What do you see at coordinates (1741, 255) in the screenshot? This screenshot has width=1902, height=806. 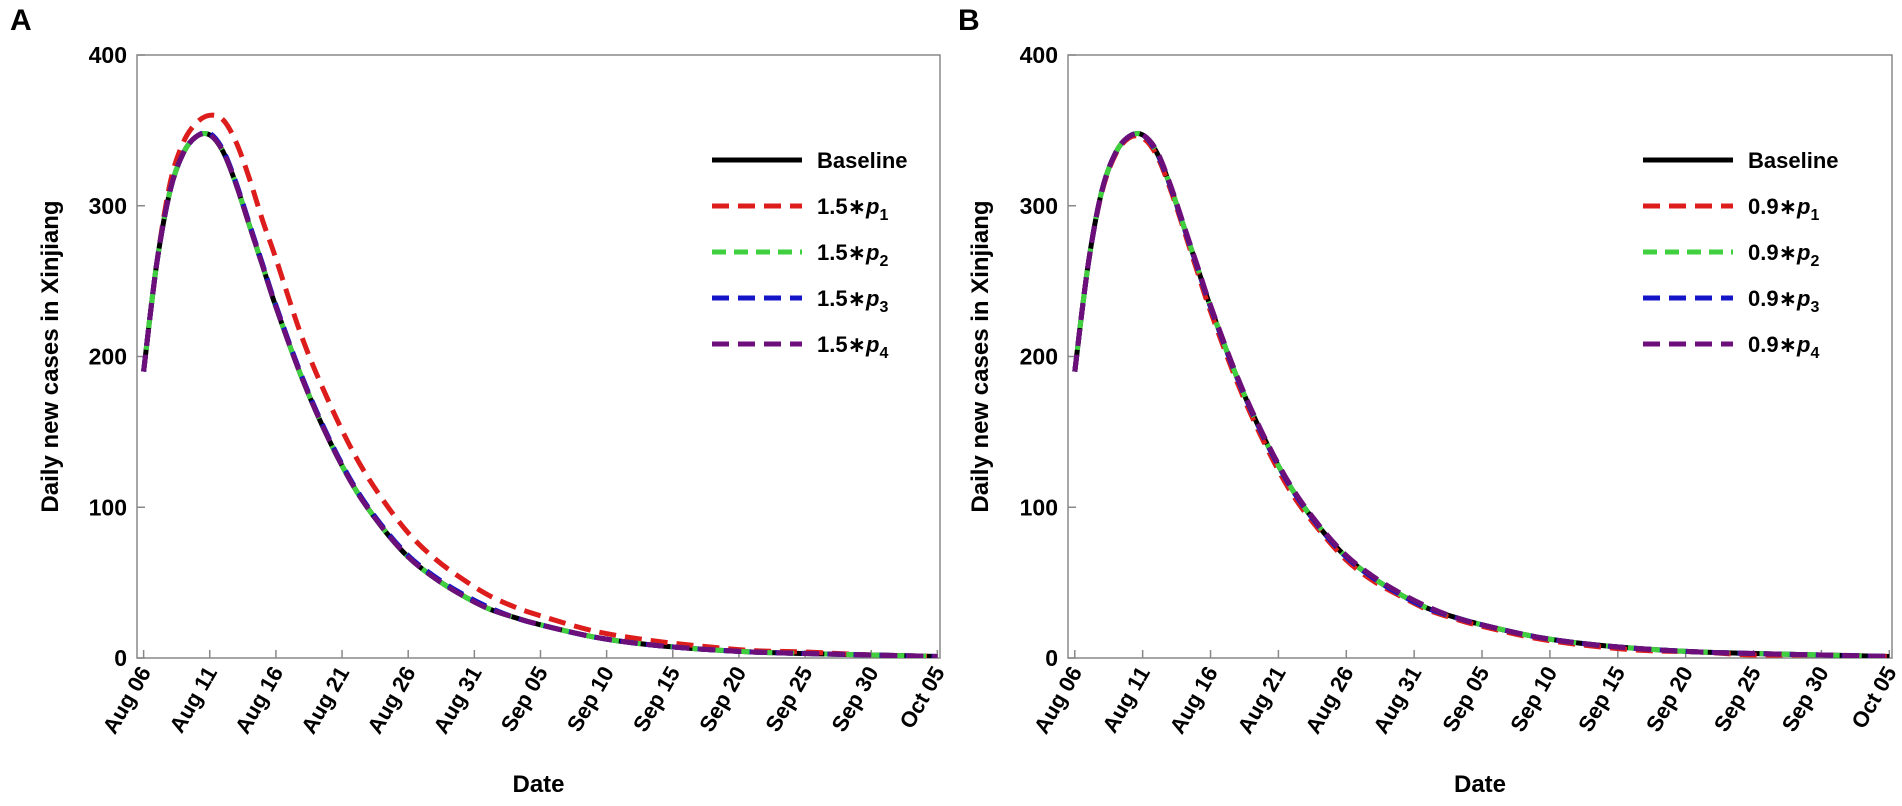 I see `legend: Baseline 0.9∗p1 0.9∗p2 0.9∗p3 0.9∗p4` at bounding box center [1741, 255].